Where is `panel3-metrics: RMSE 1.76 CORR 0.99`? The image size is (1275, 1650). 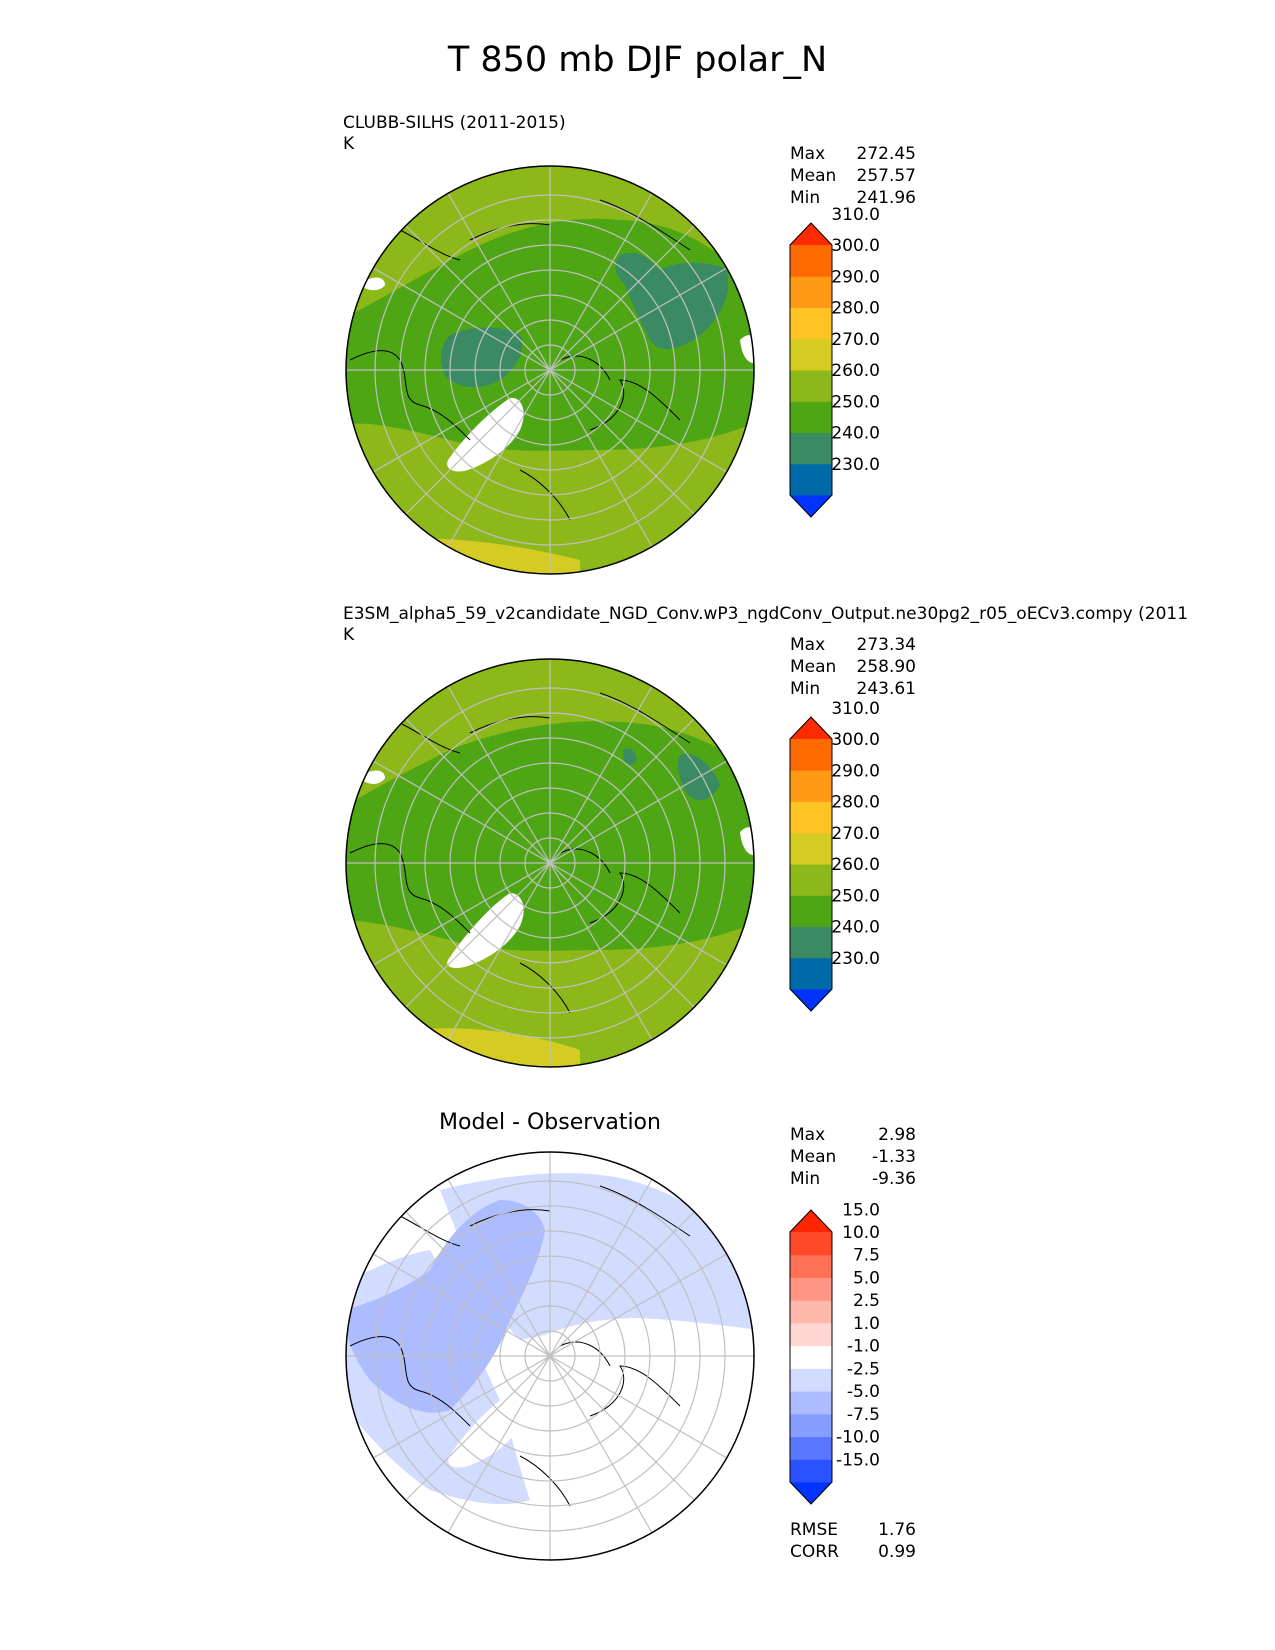
panel3-metrics: RMSE 1.76 CORR 0.99 is located at coordinates (853, 1541).